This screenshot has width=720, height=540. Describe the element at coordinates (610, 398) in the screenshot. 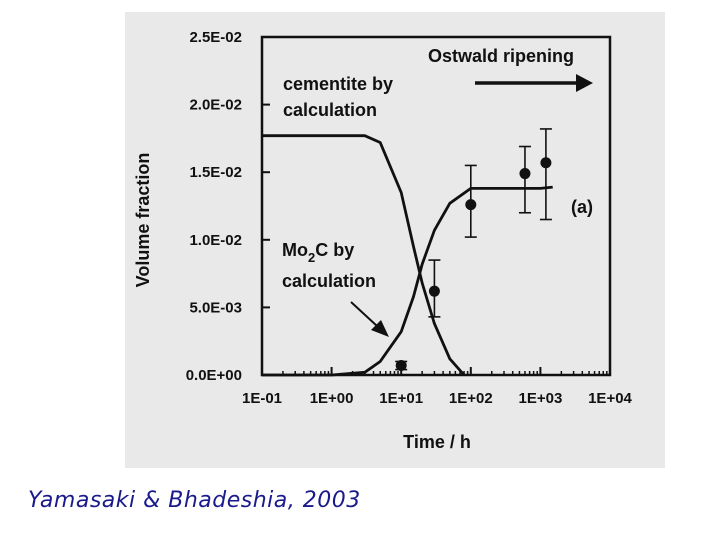

I see `x-tick-label-5: 1E+04` at that location.